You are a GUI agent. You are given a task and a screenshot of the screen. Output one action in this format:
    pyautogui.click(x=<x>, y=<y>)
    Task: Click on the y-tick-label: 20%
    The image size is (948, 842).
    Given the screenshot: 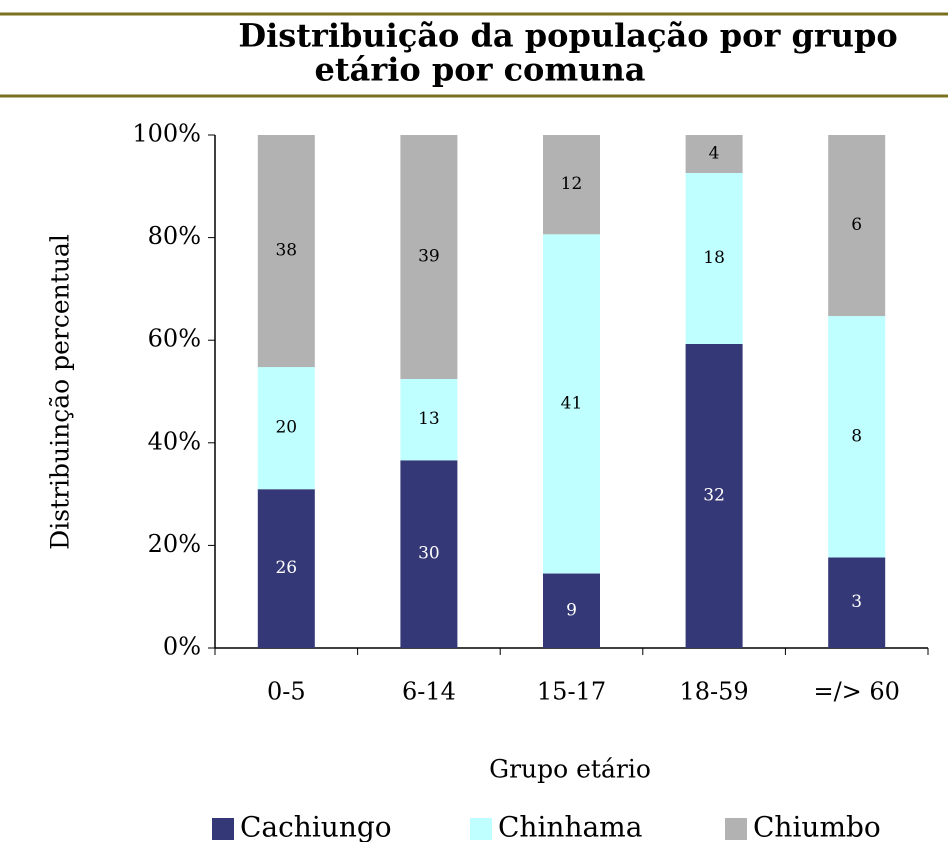 What is the action you would take?
    pyautogui.click(x=174, y=544)
    